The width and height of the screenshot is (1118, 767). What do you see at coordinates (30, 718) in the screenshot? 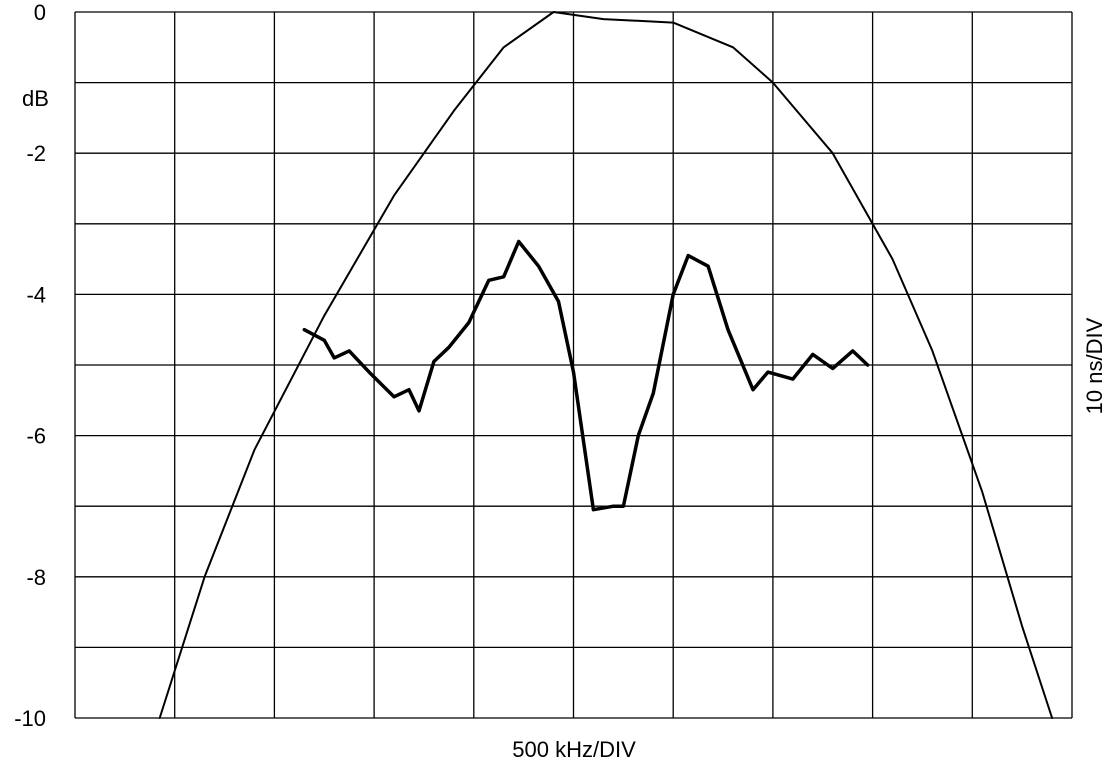
I see `y-tick-label: -10` at bounding box center [30, 718].